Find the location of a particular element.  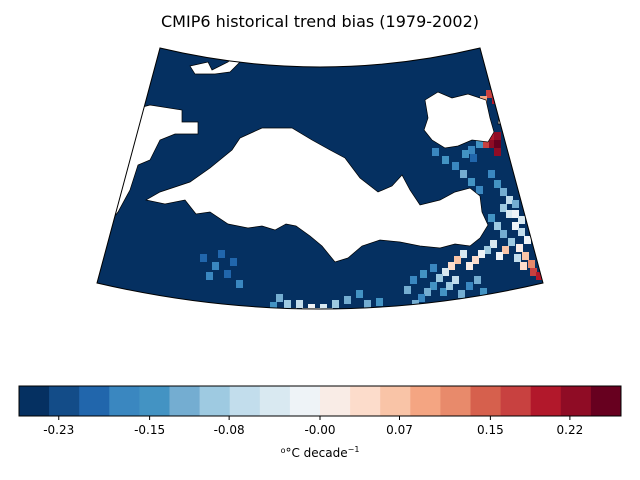

colorbar-tick-label: -0.08 is located at coordinates (229, 430).